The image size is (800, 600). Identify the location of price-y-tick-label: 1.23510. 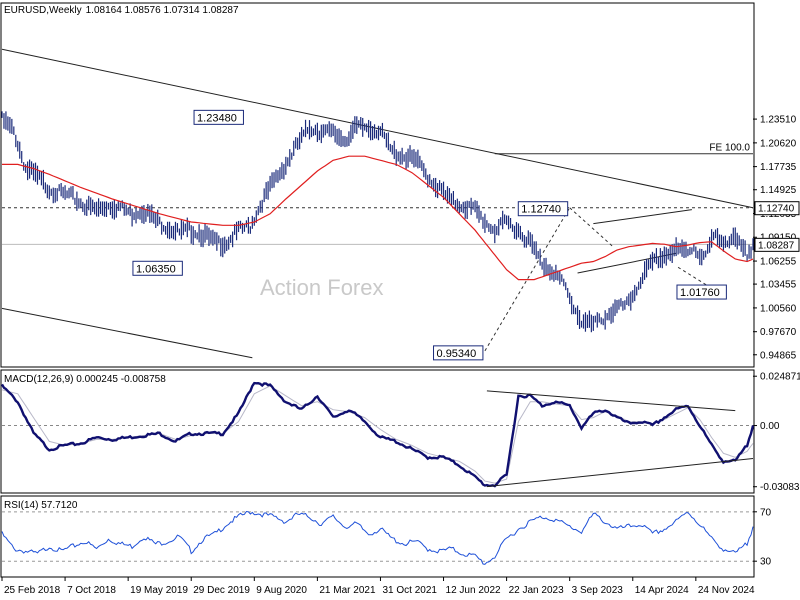
(778, 120).